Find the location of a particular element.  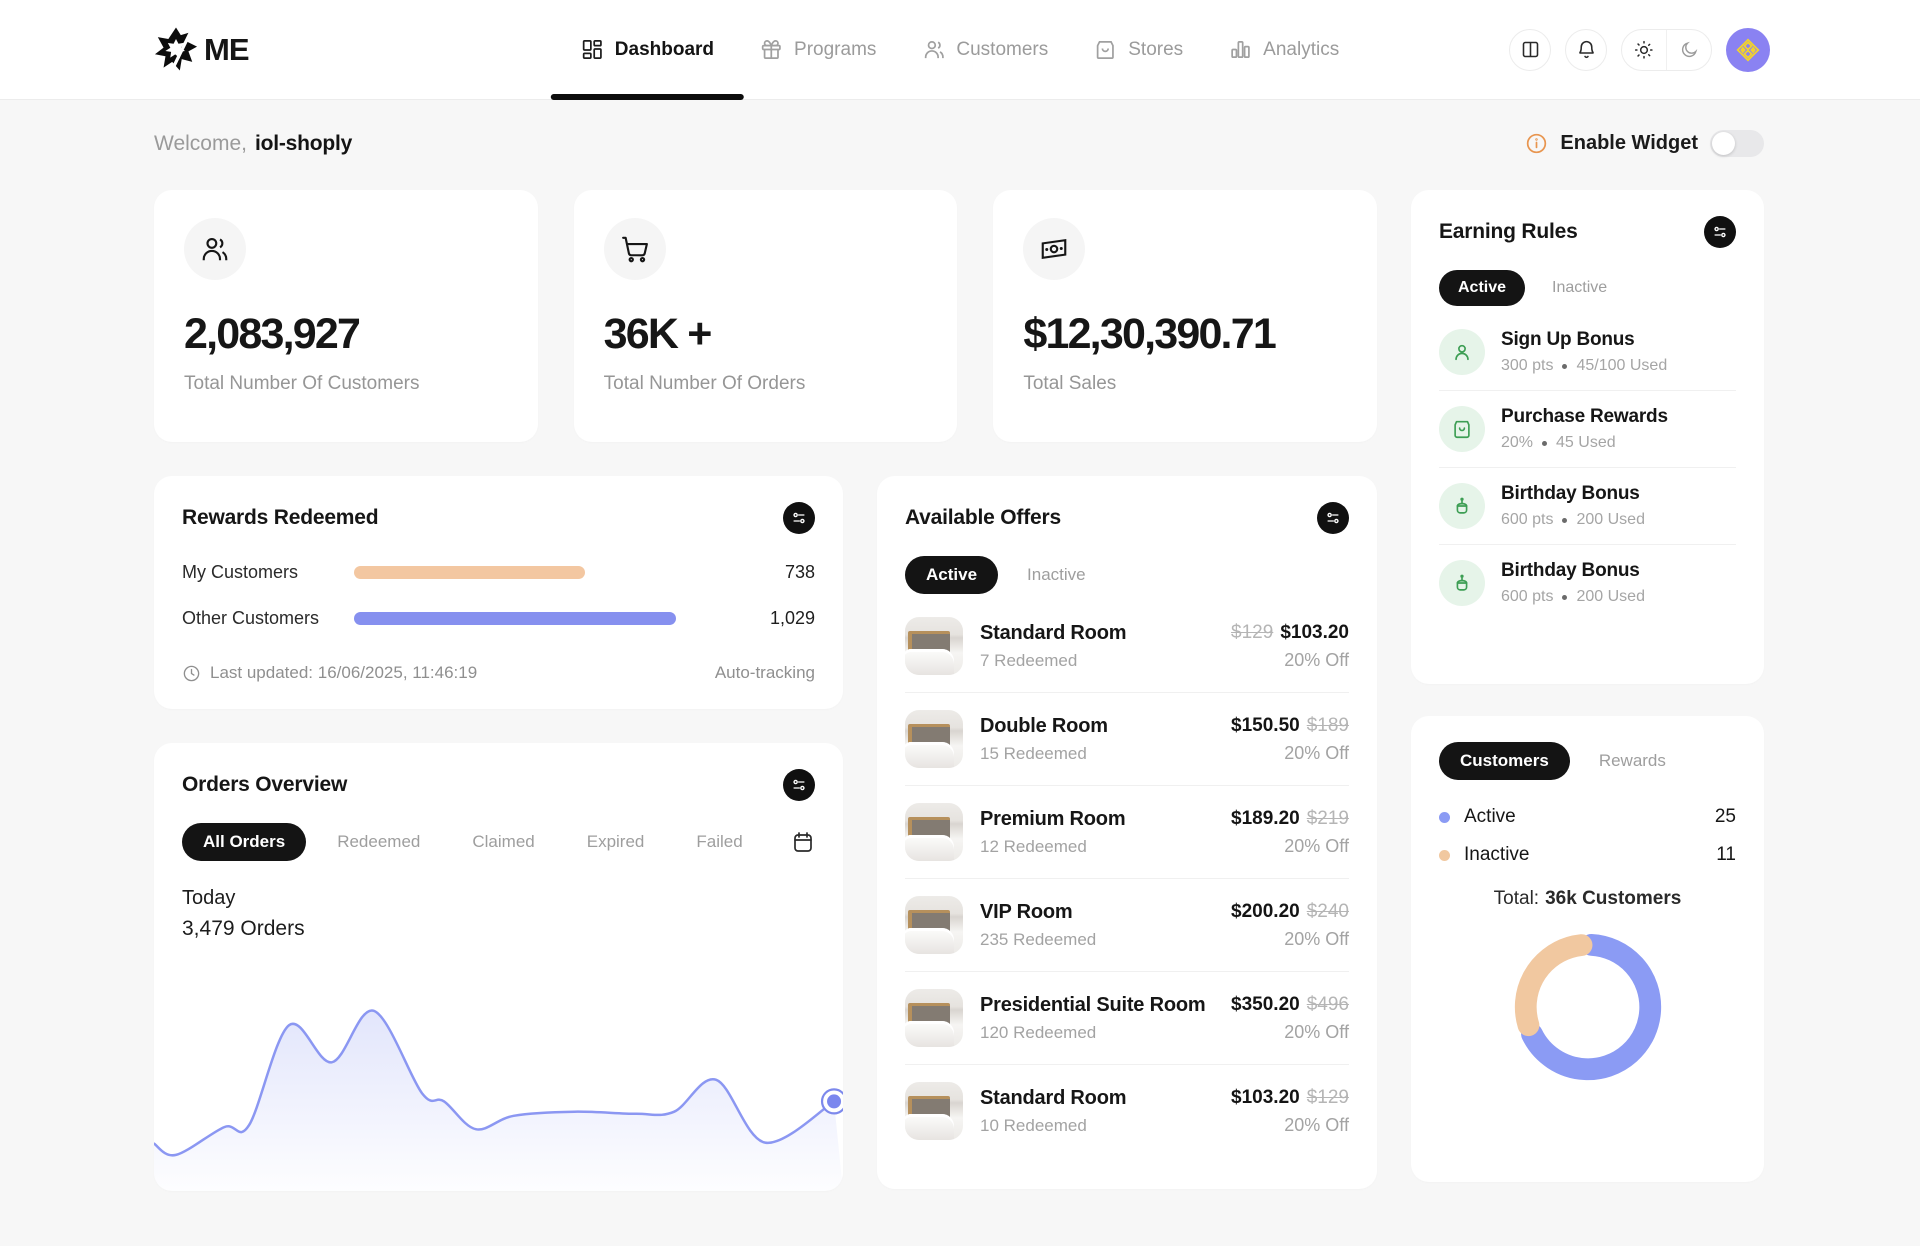

rewards-redeemed-card: Rewards Redeemed My Customers is located at coordinates (498, 592).